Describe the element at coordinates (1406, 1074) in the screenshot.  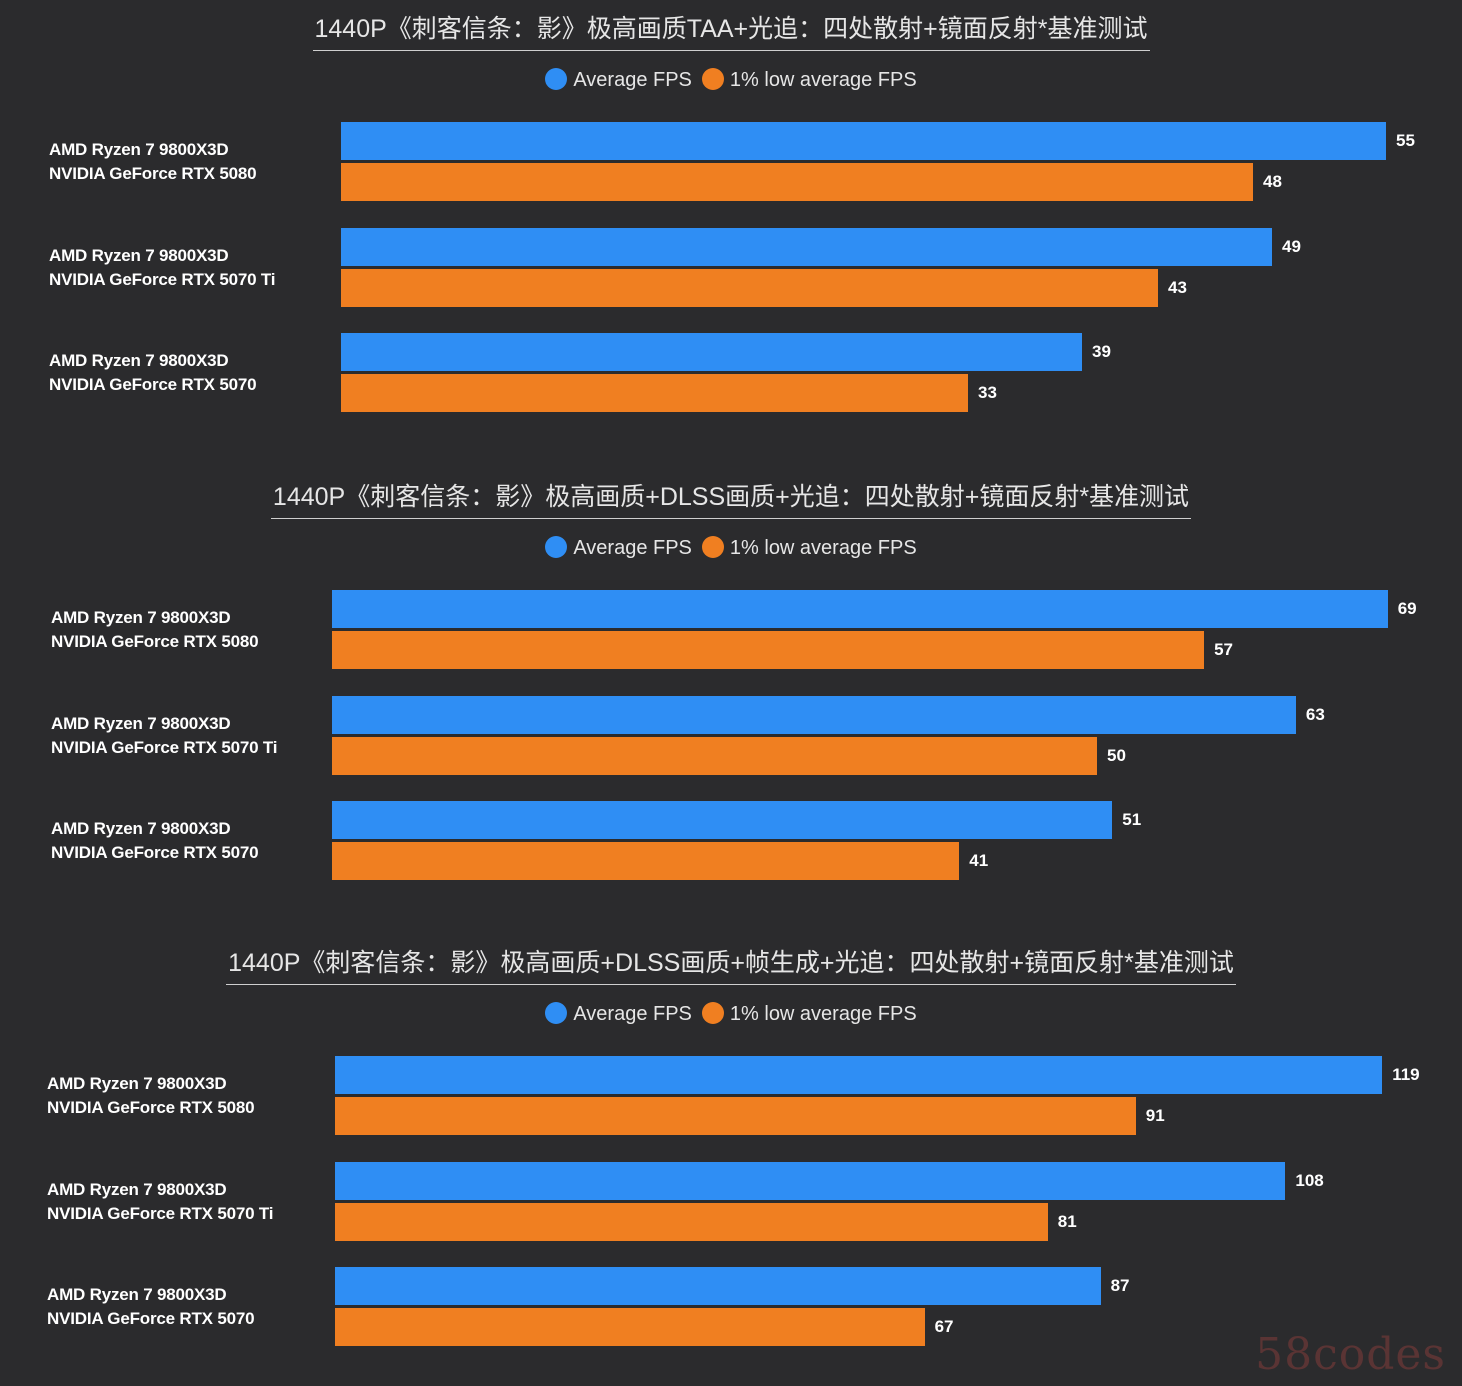
I see `data-label: 119` at that location.